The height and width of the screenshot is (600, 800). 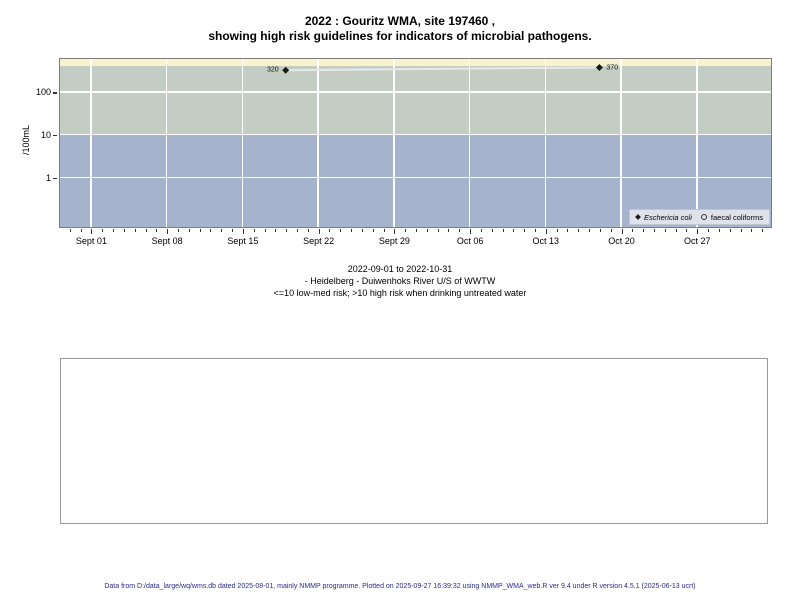 What do you see at coordinates (45, 135) in the screenshot?
I see `y-tick-label: 10` at bounding box center [45, 135].